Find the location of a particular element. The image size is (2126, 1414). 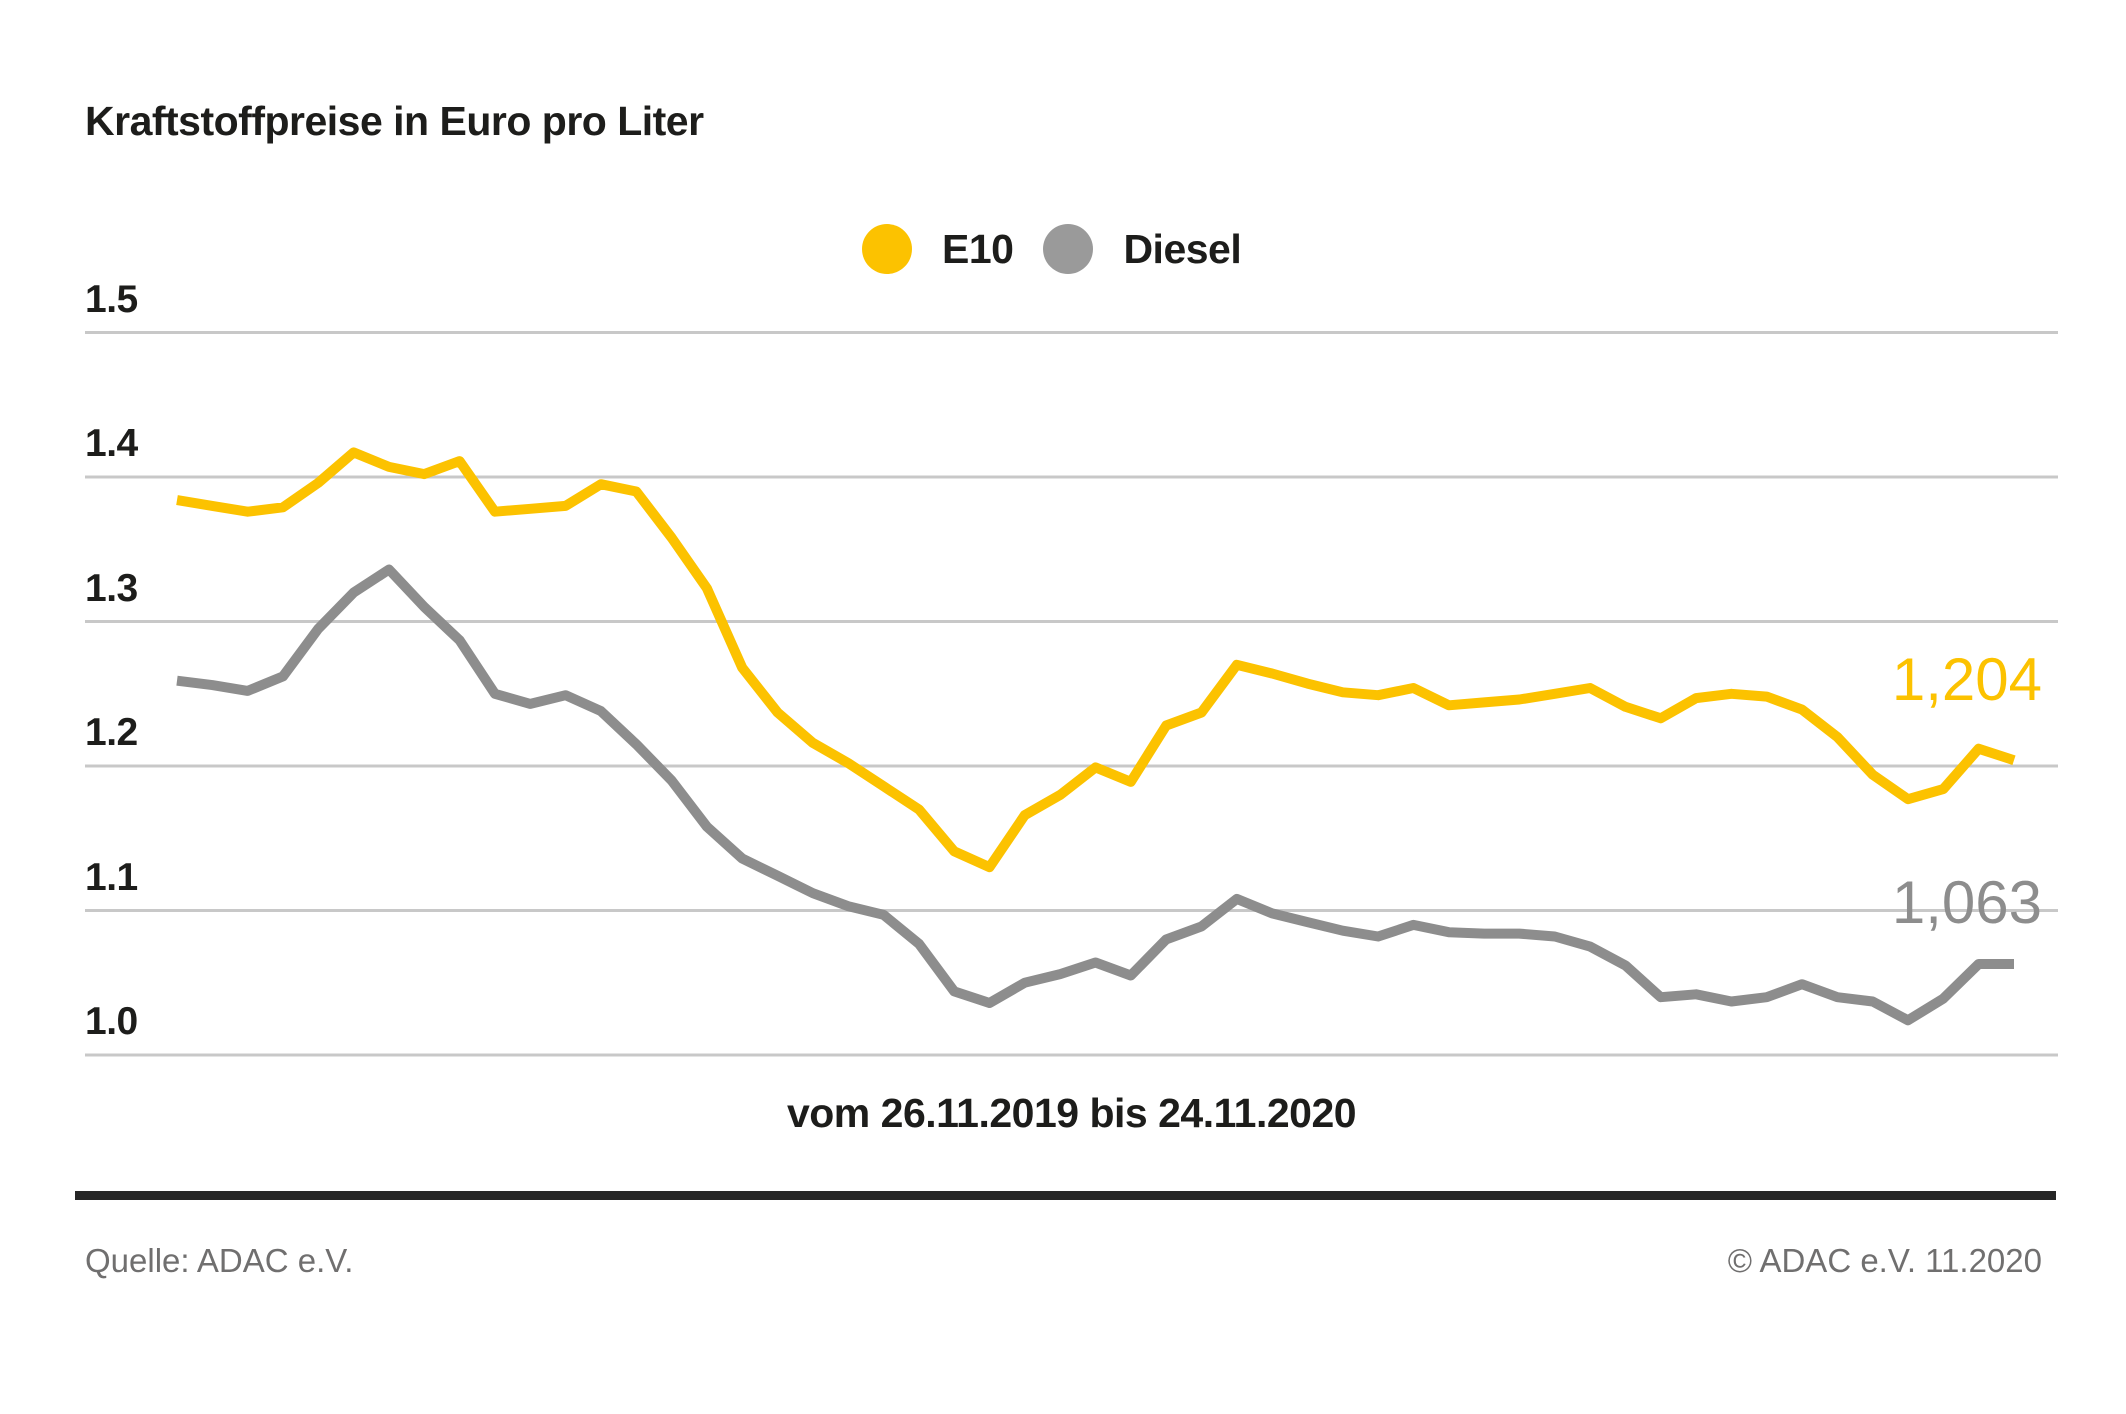

page-title: Kraftstoffpreise in Euro pro Liter is located at coordinates (394, 121).